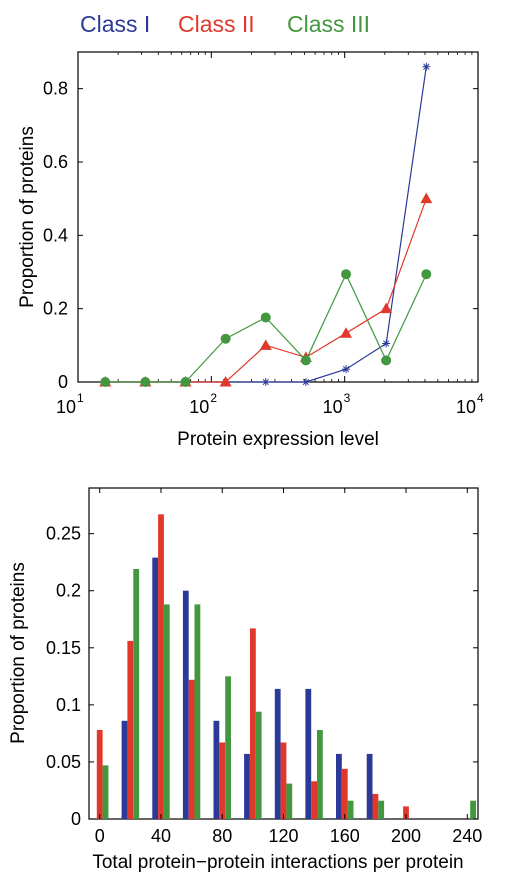 This screenshot has height=877, width=509. What do you see at coordinates (55, 235) in the screenshot?
I see `top-y-tick-label: 0.4` at bounding box center [55, 235].